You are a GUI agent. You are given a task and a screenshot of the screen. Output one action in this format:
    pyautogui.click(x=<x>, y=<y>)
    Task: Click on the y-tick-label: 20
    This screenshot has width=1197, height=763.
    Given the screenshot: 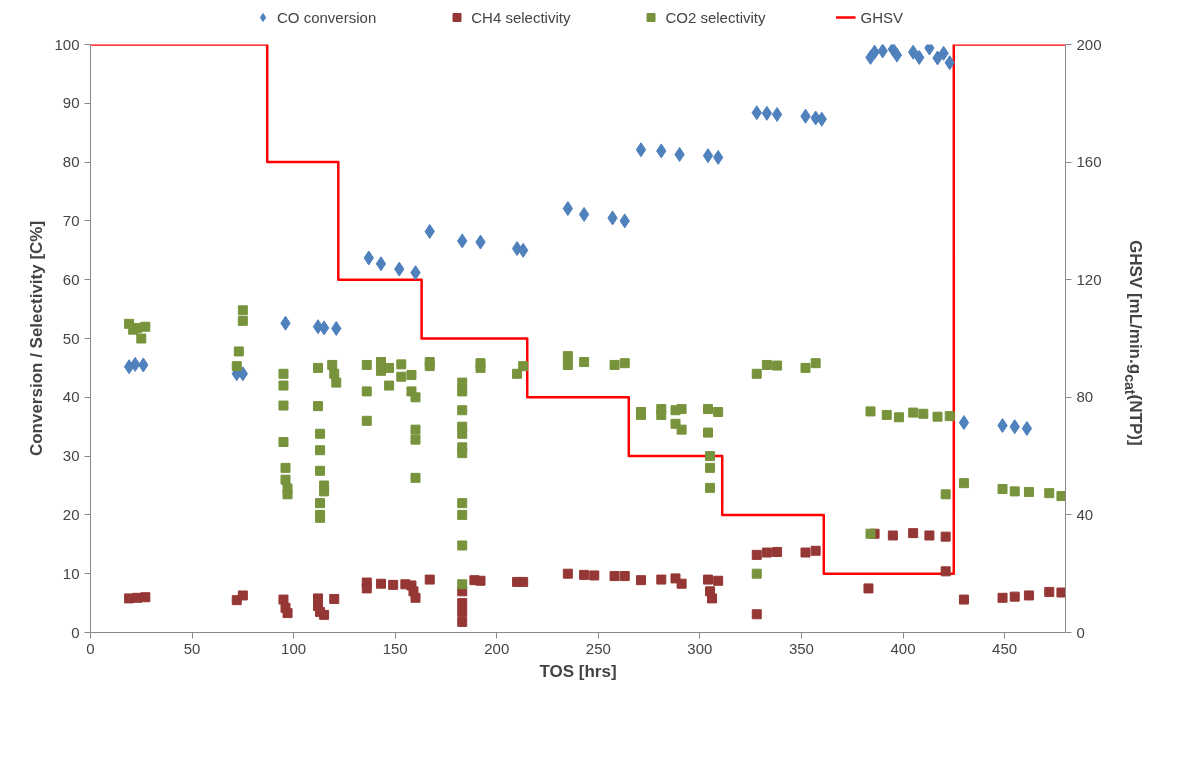 What is the action you would take?
    pyautogui.click(x=71, y=514)
    